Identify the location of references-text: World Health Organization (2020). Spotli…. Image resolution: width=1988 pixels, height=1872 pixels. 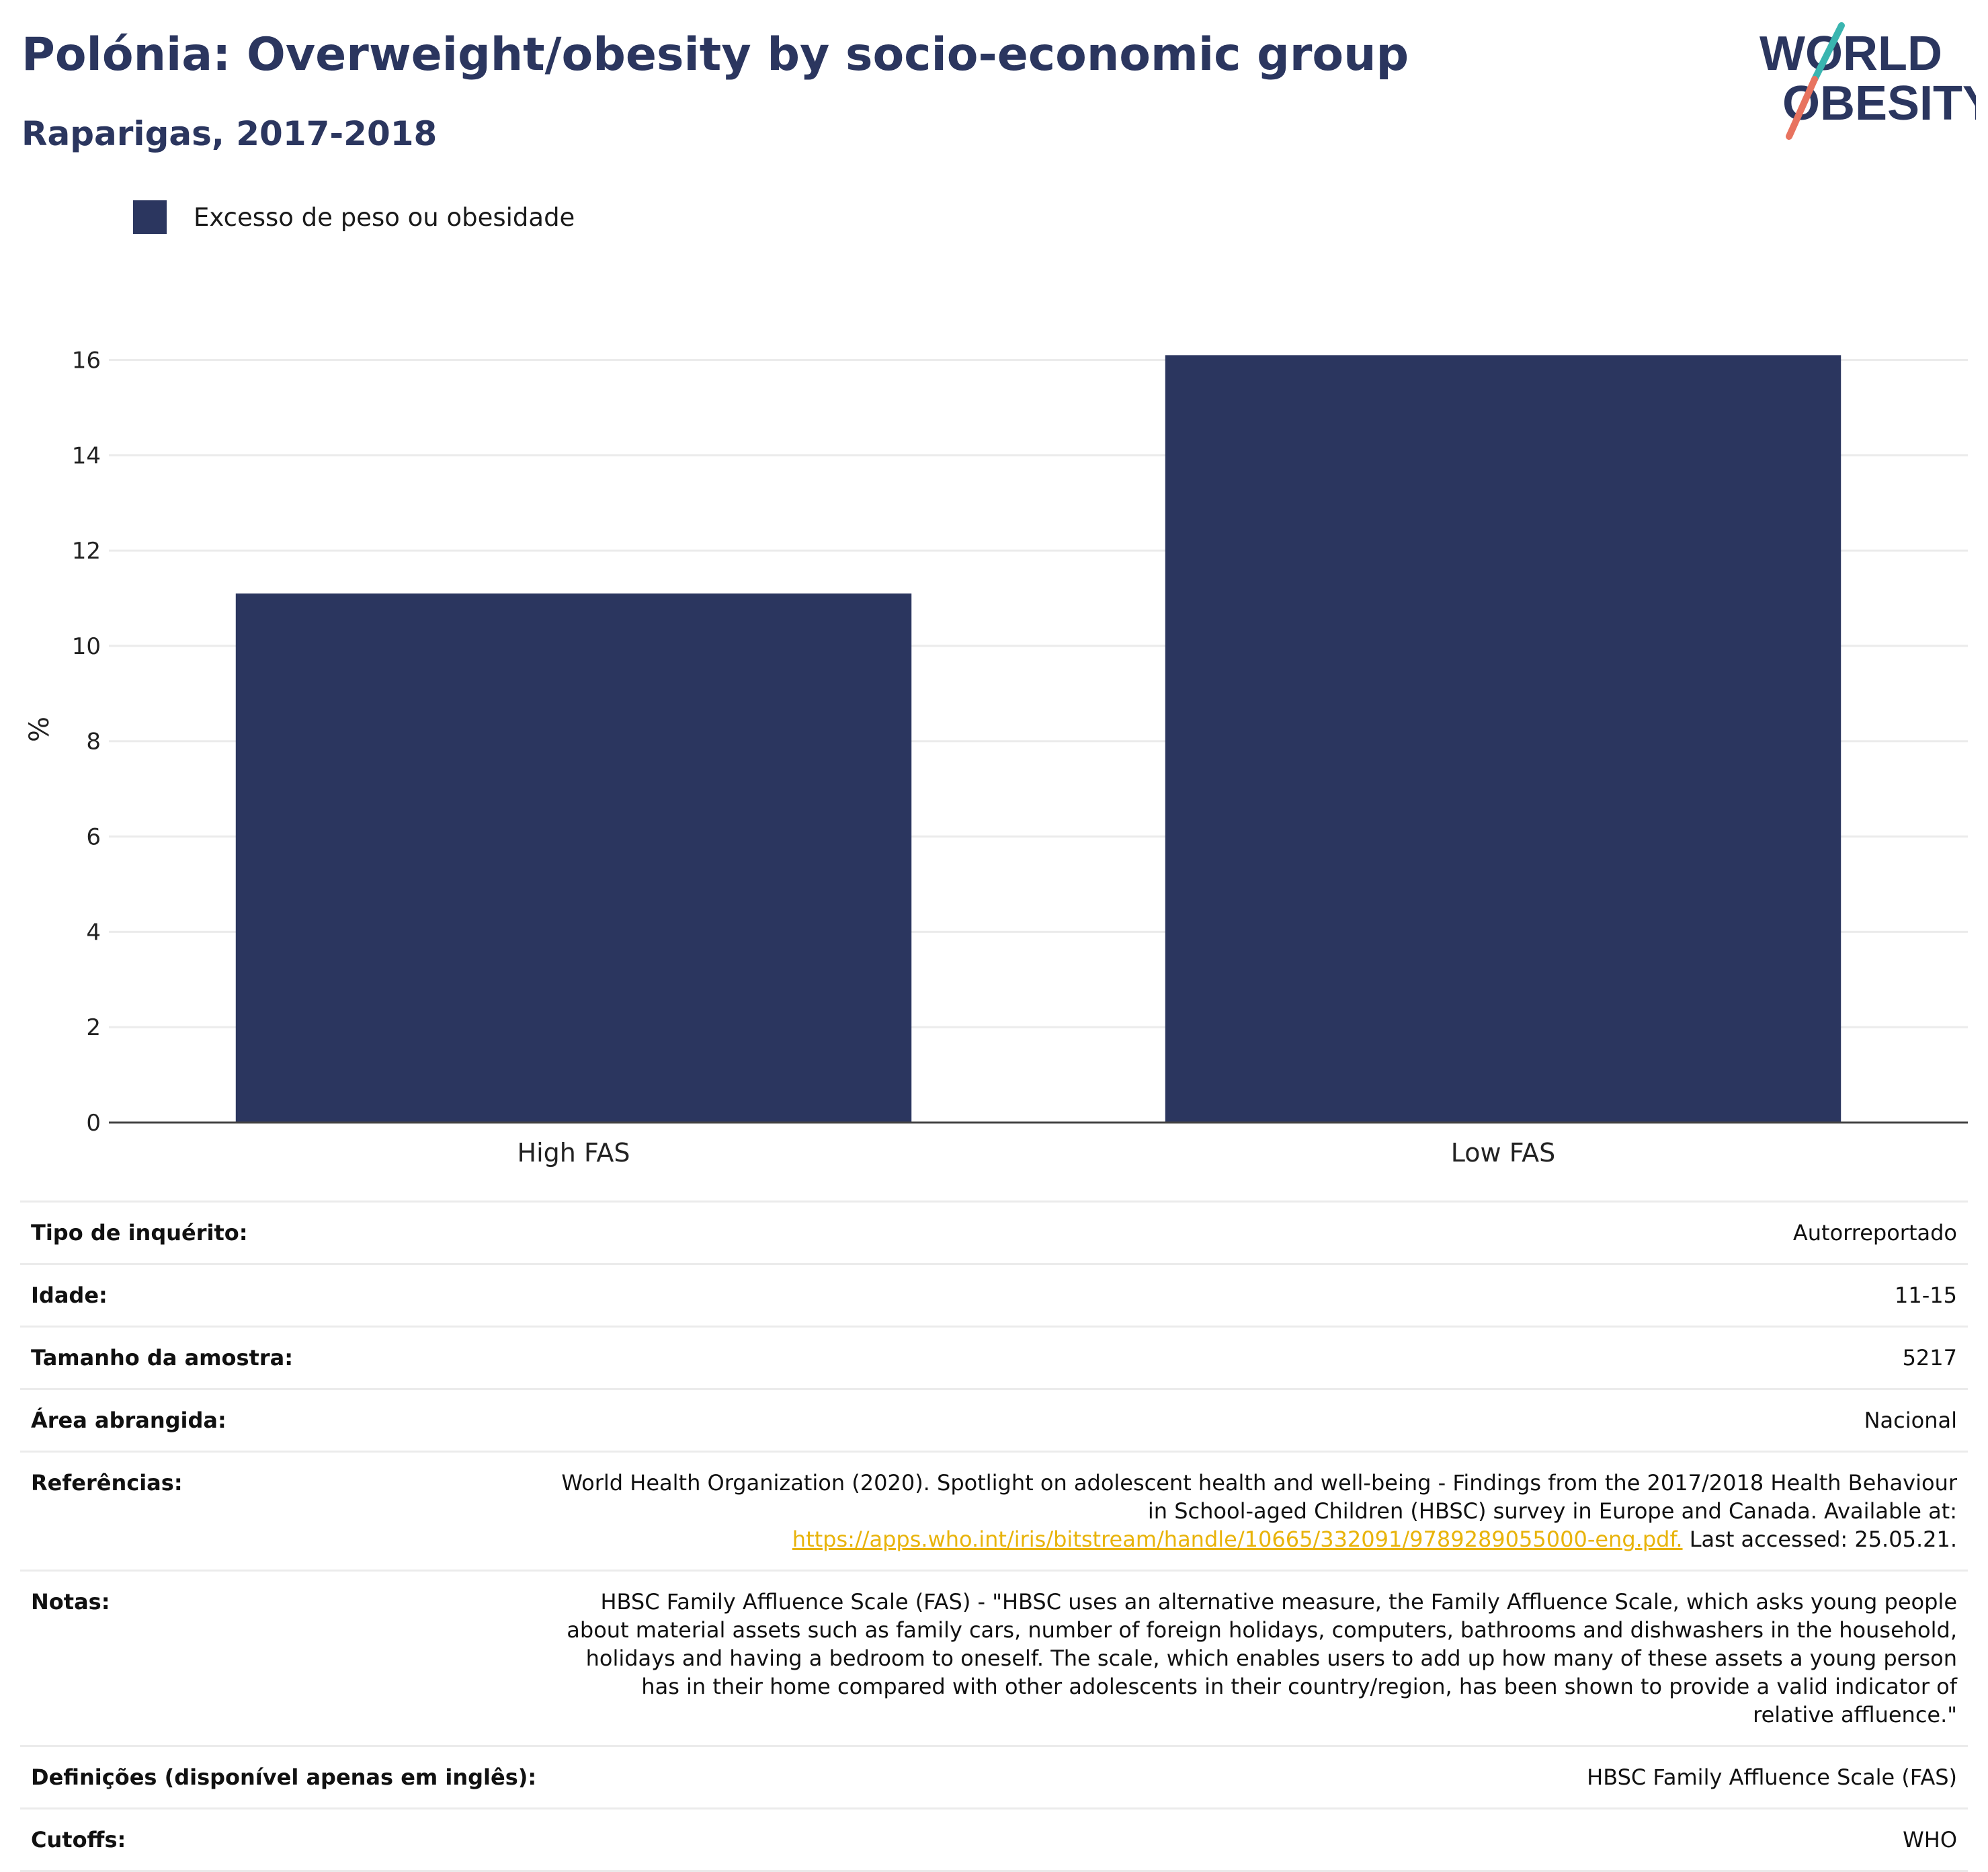
(1259, 1497).